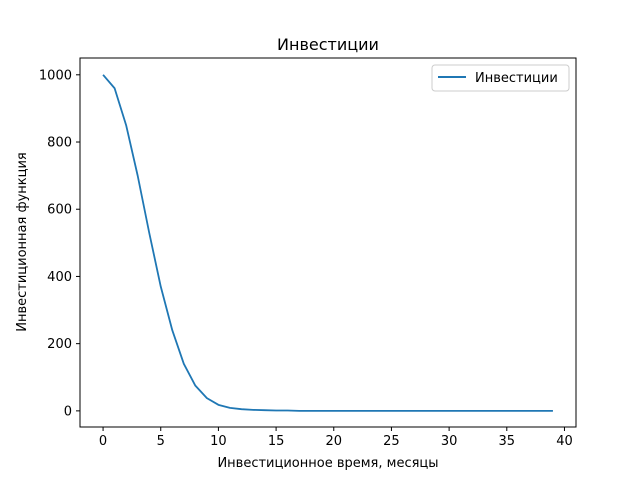 The height and width of the screenshot is (480, 640). Describe the element at coordinates (328, 44) in the screenshot. I see `chart-title: Инвестиции` at that location.